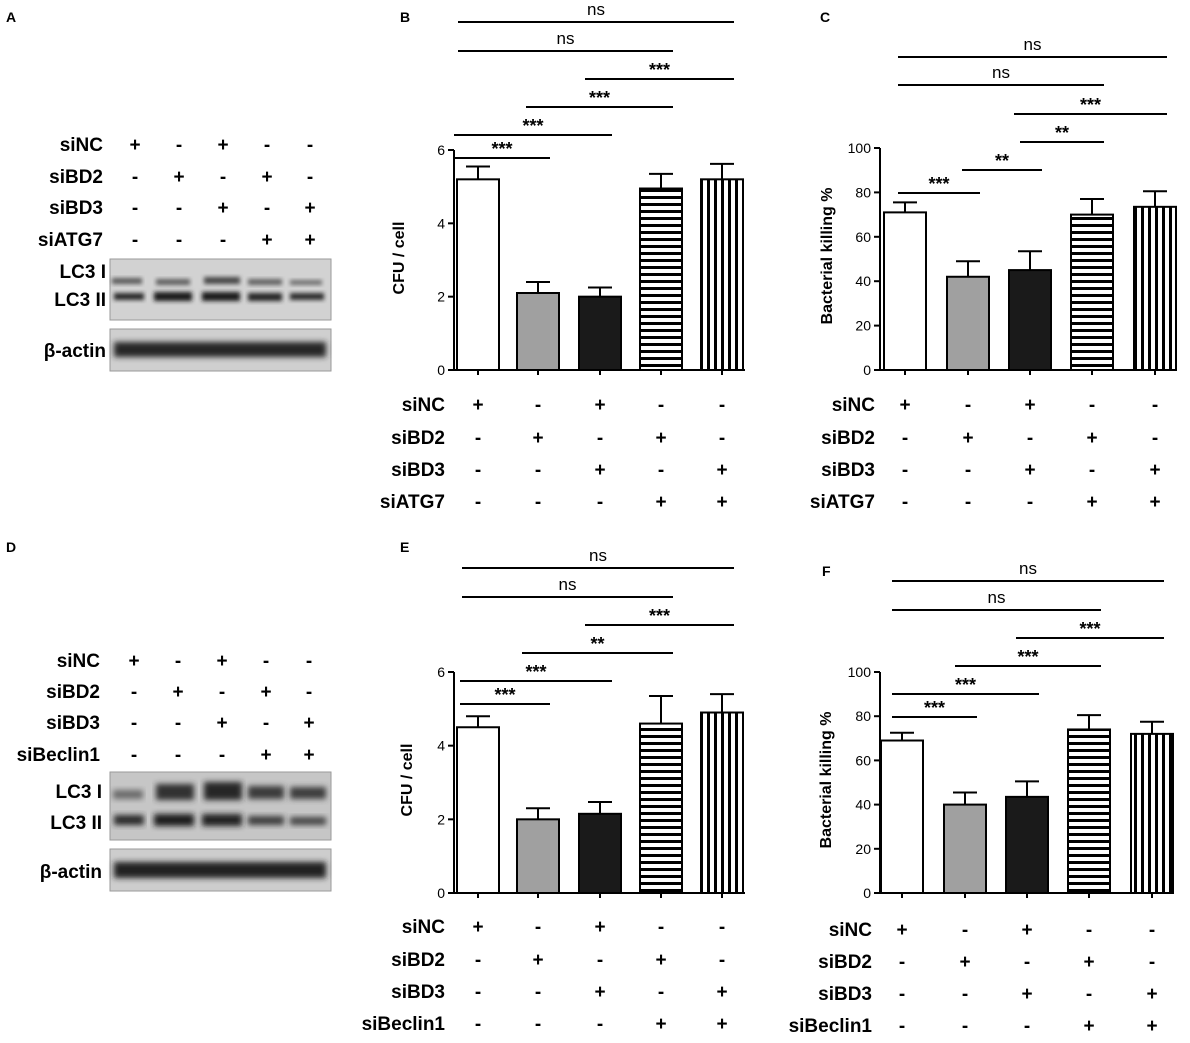 This screenshot has height=1043, width=1190. Describe the element at coordinates (441, 746) in the screenshot. I see `y-tick-label: 4` at that location.